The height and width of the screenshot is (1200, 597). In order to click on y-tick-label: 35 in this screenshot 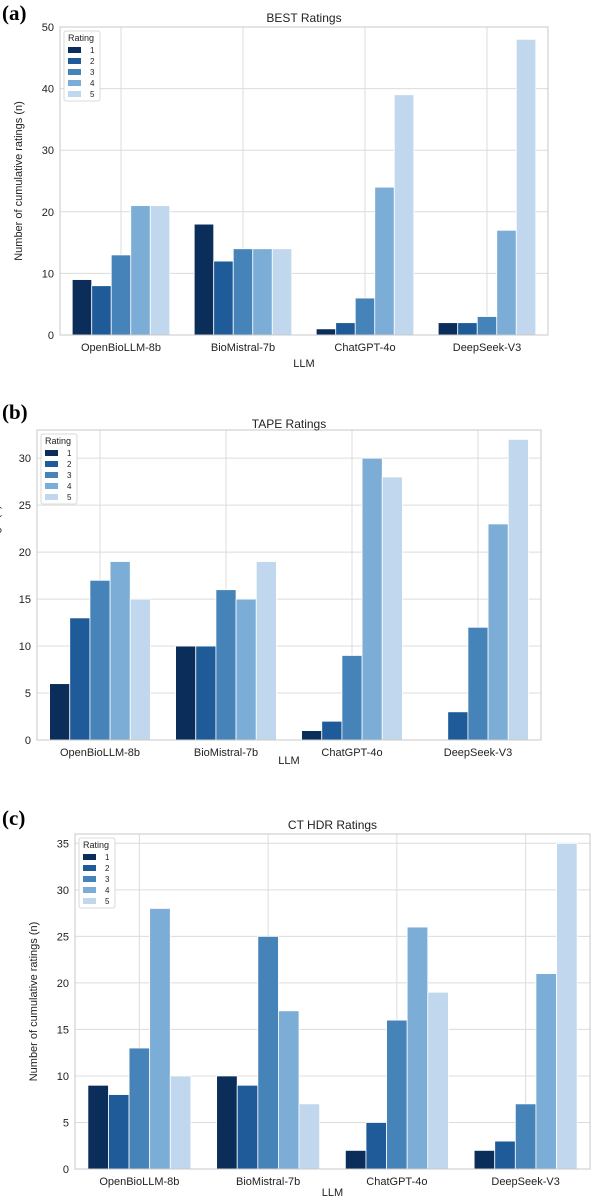, I will do `click(63, 844)`.